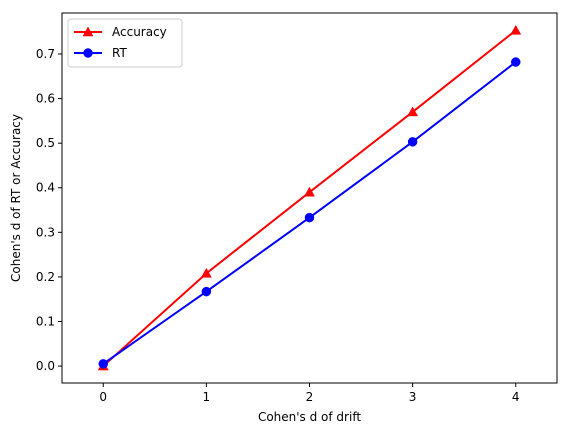 The image size is (570, 436). What do you see at coordinates (103, 397) in the screenshot?
I see `x-tick-label: 0` at bounding box center [103, 397].